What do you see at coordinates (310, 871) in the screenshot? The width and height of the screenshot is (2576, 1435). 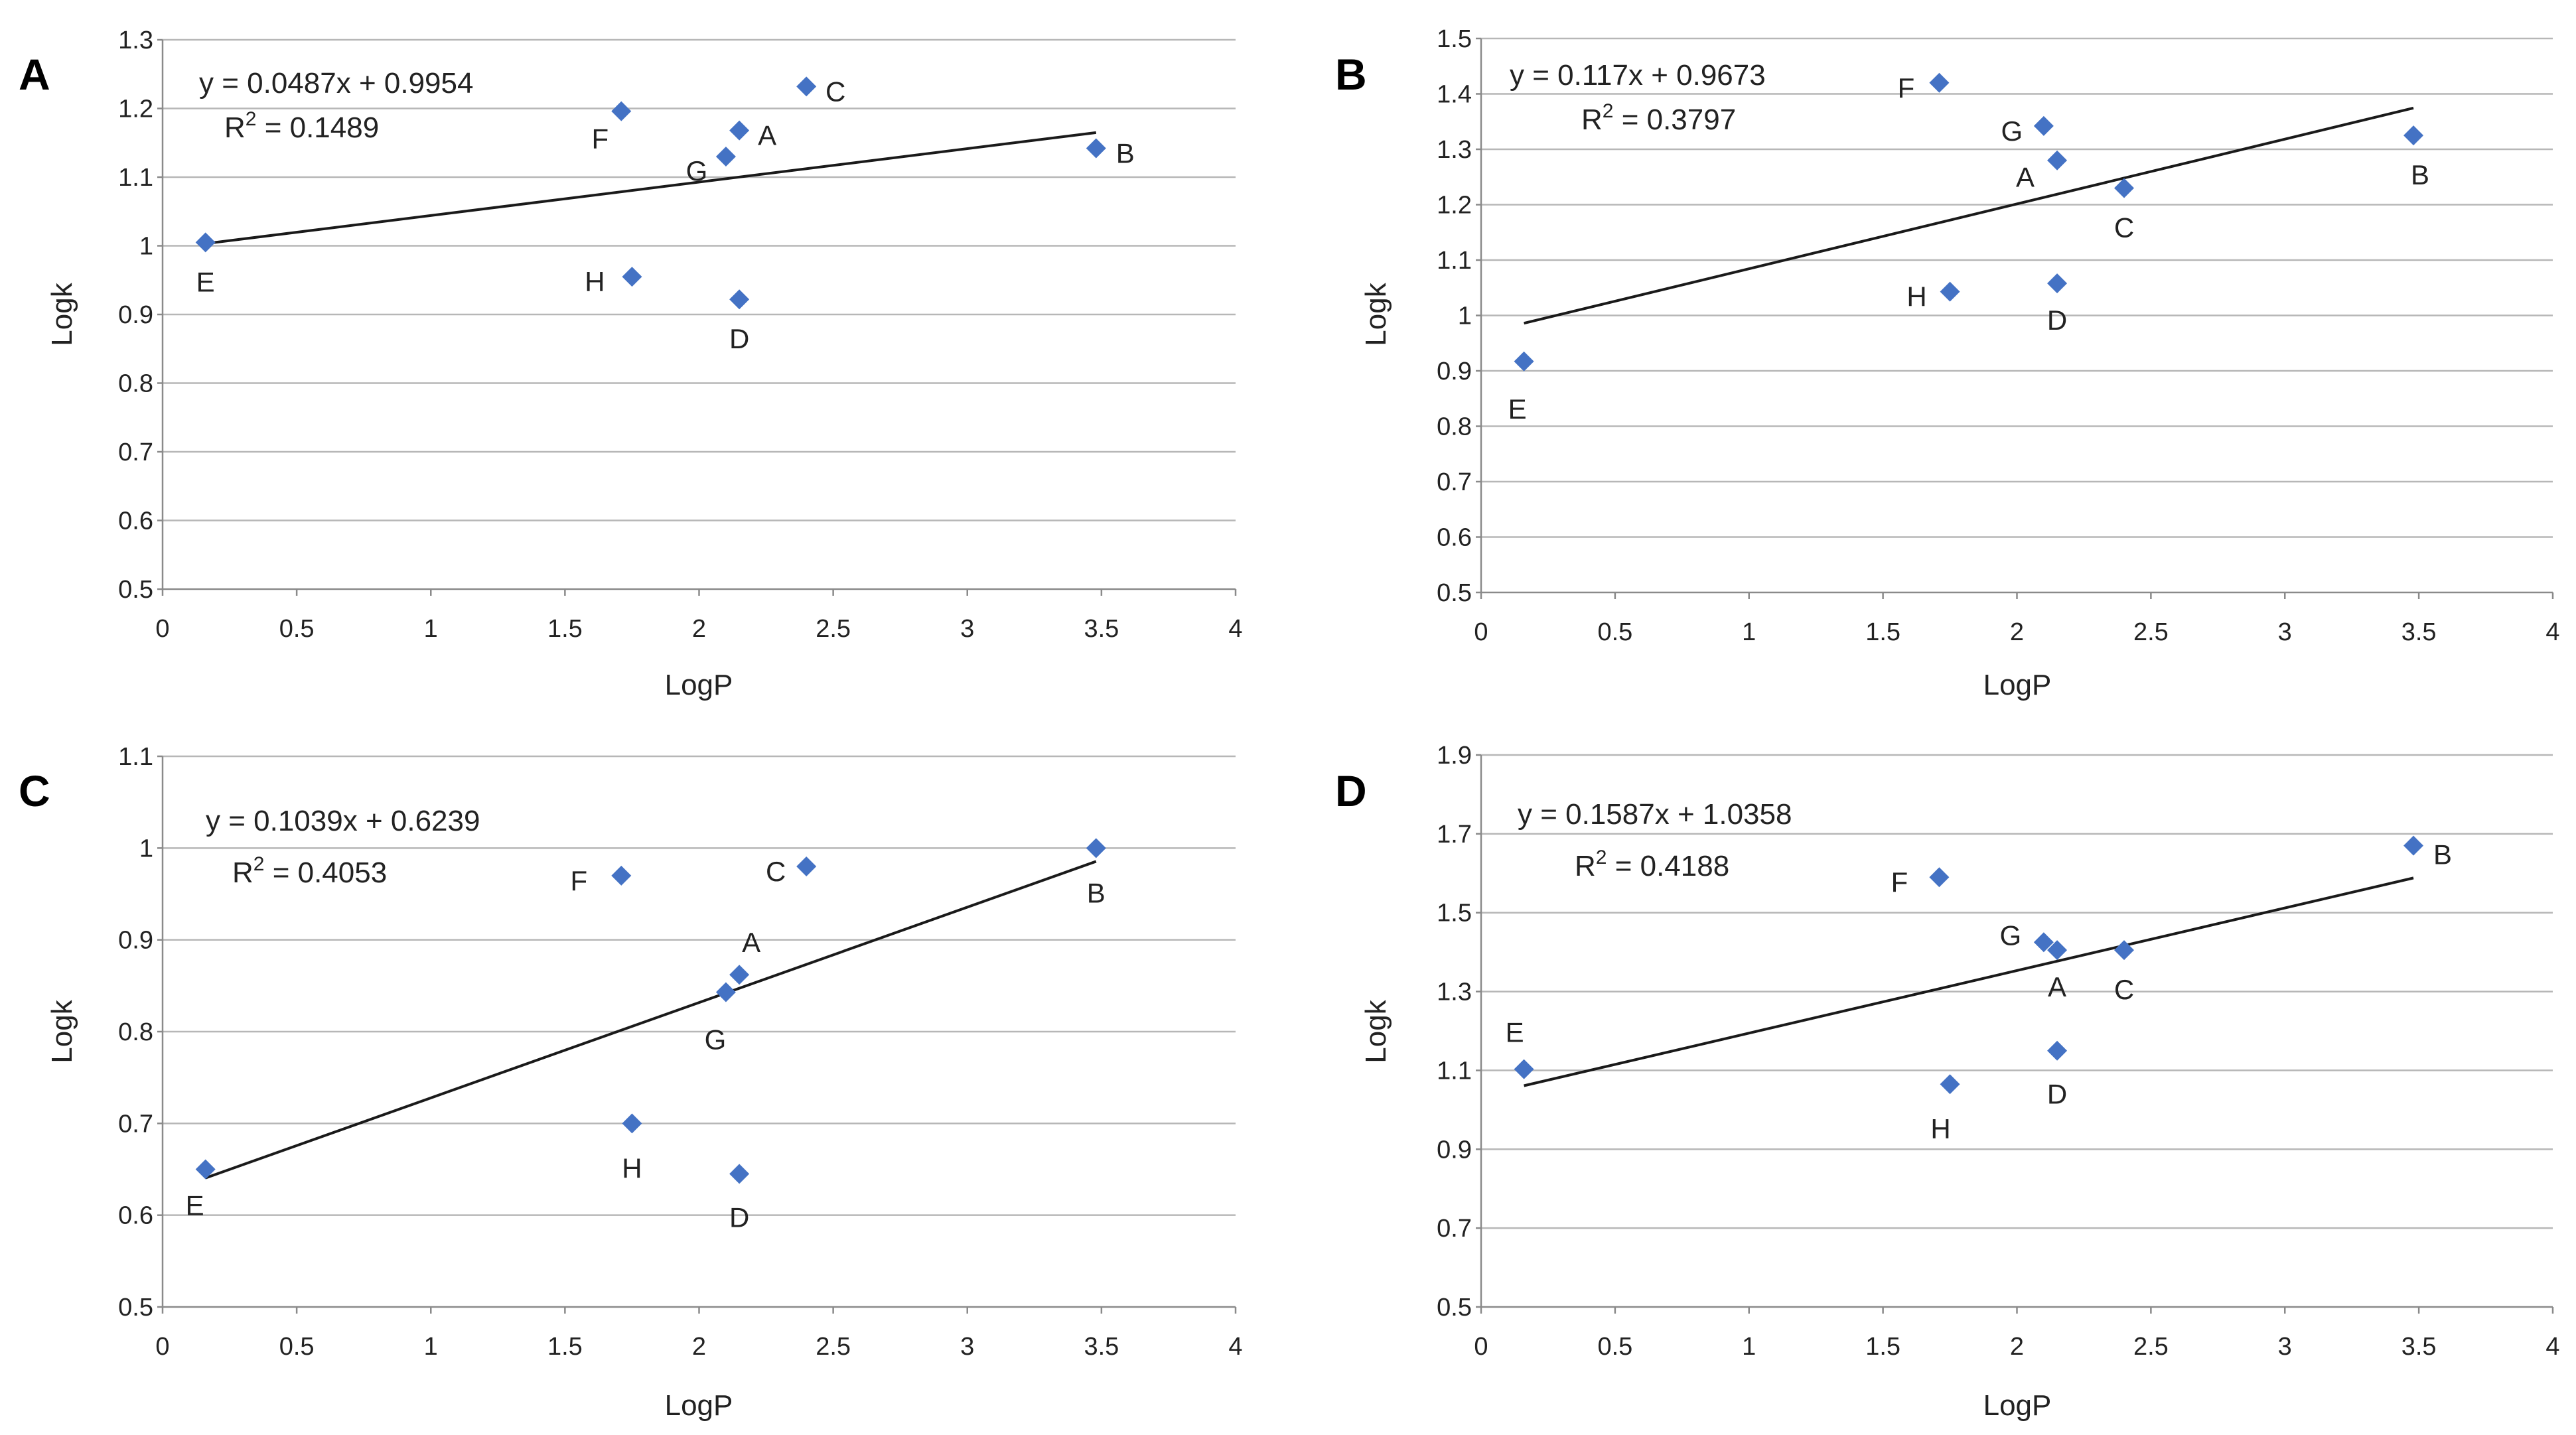 I see `r-squared-label: R2 = 0.4053` at bounding box center [310, 871].